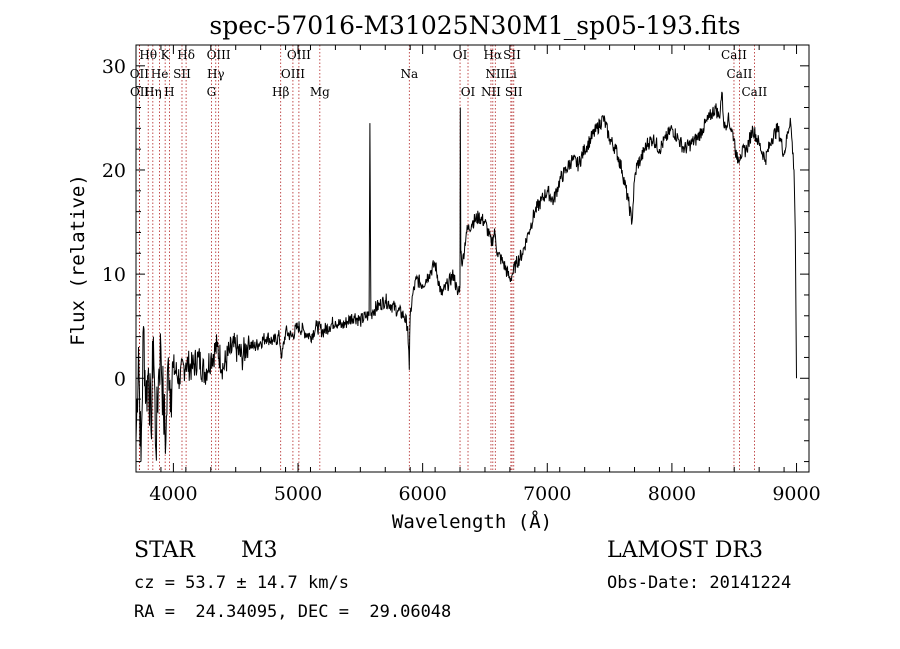 The width and height of the screenshot is (900, 649). Describe the element at coordinates (182, 74) in the screenshot. I see `line-label-11: SII` at that location.